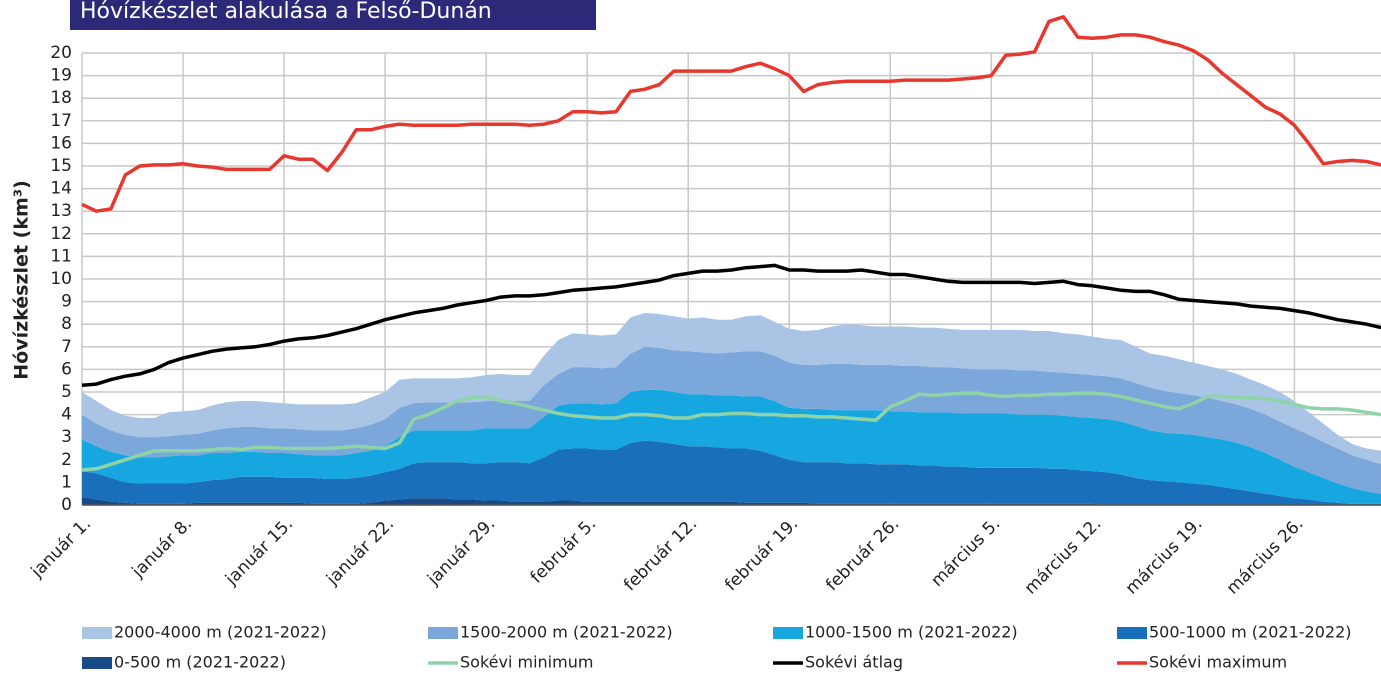 This screenshot has height=675, width=1381. I want to click on y-tick-label: 11, so click(61, 256).